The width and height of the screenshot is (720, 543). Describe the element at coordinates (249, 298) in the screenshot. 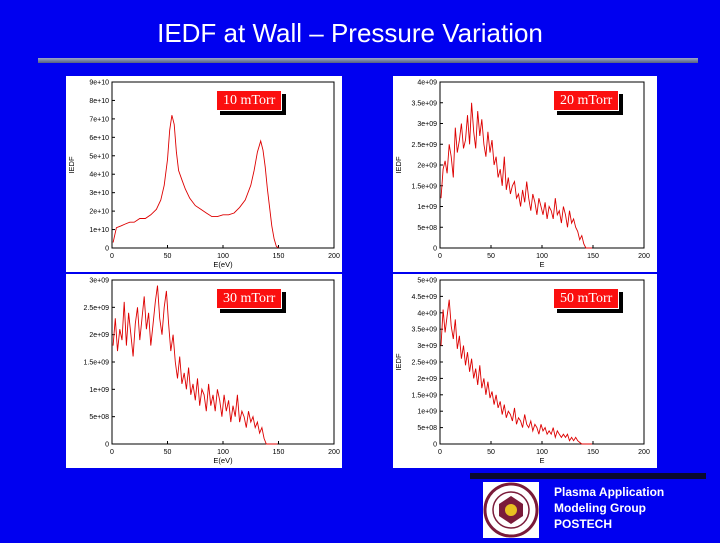

I see `pressure-tag: 30 mTorr` at that location.